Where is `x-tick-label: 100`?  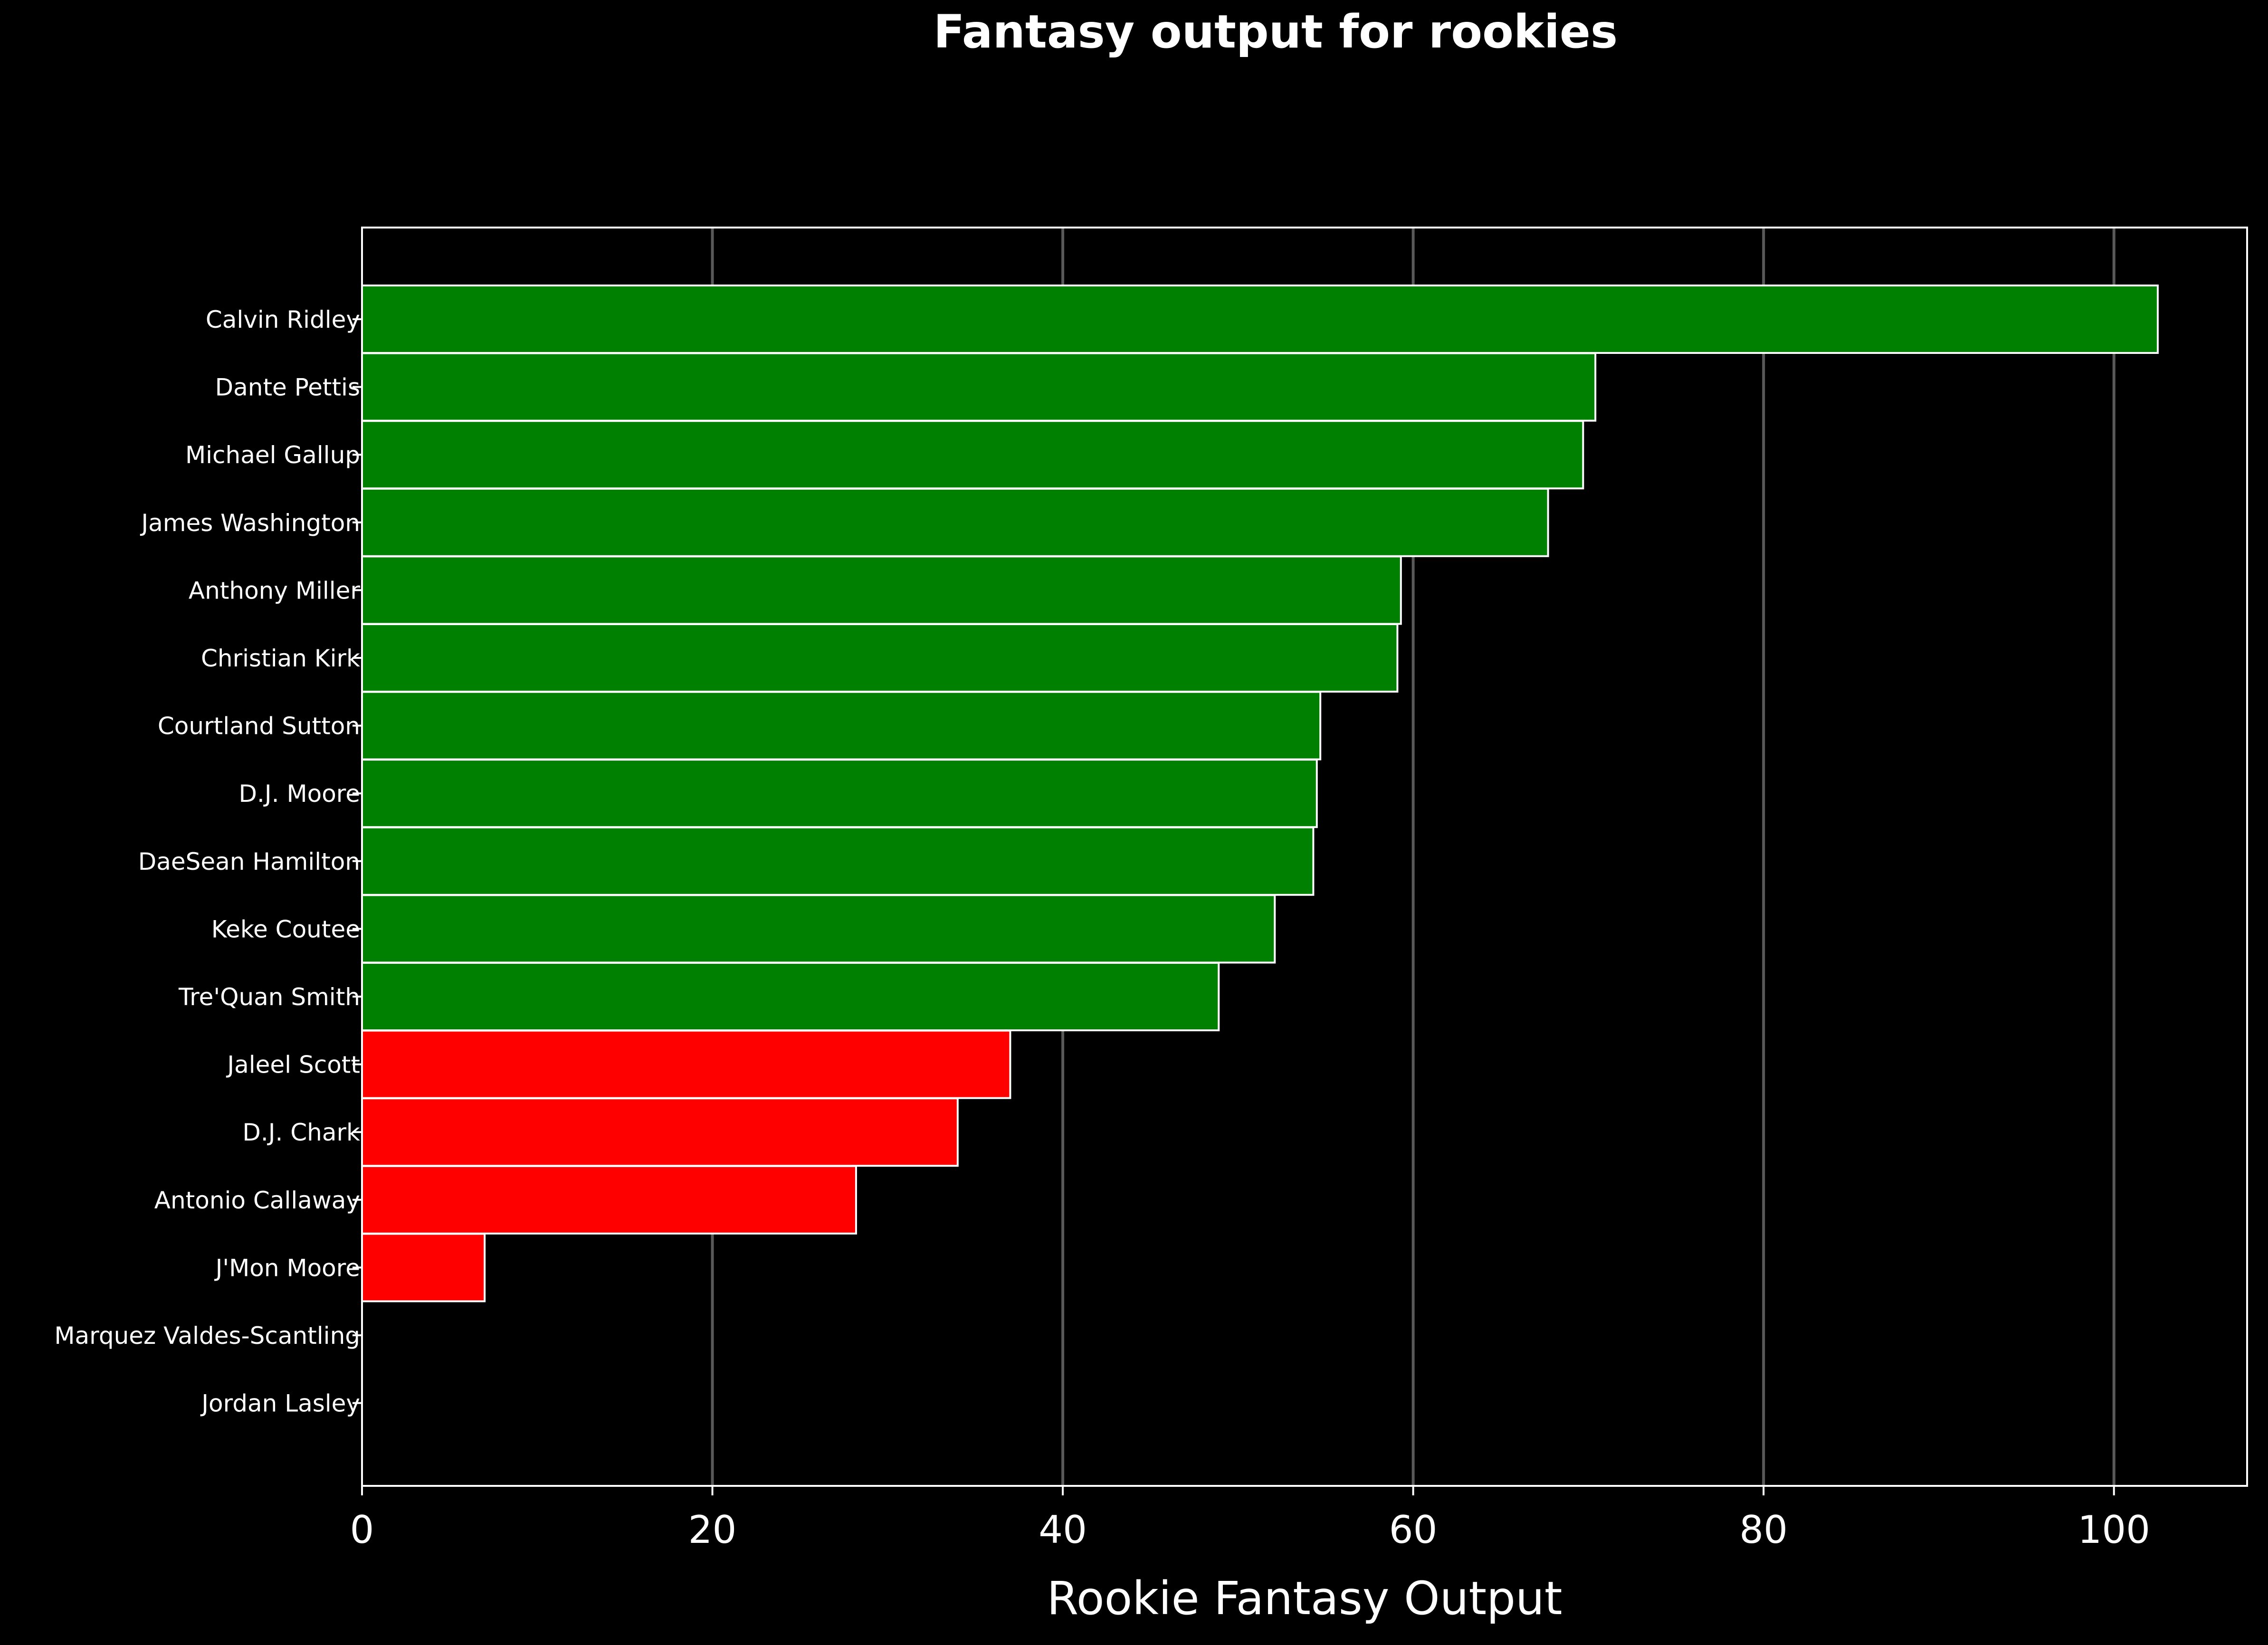
x-tick-label: 100 is located at coordinates (2114, 1530).